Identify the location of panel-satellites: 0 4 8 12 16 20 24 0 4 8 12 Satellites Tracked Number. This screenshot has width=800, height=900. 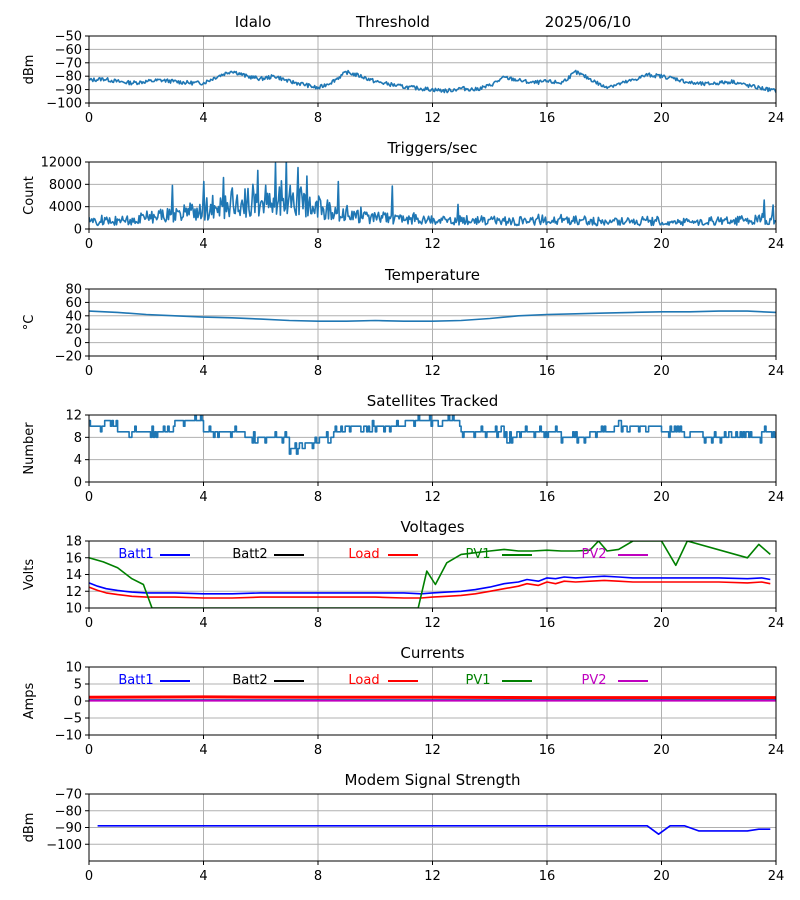
(403, 448).